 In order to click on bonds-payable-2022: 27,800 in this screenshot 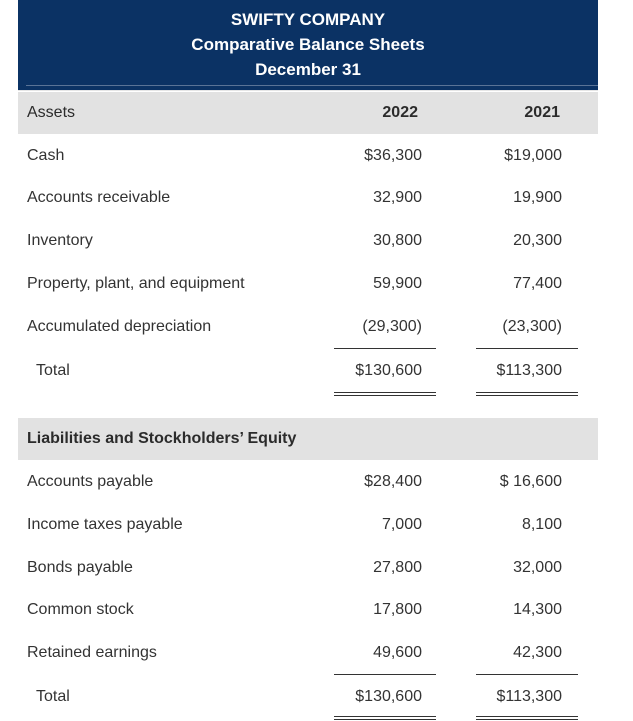, I will do `click(397, 567)`.